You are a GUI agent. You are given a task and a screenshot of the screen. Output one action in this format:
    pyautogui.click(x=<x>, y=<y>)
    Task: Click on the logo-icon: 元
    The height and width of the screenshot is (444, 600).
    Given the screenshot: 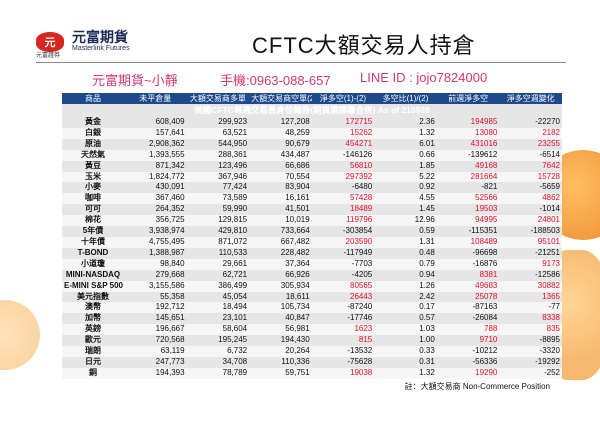 What is the action you would take?
    pyautogui.click(x=50, y=41)
    